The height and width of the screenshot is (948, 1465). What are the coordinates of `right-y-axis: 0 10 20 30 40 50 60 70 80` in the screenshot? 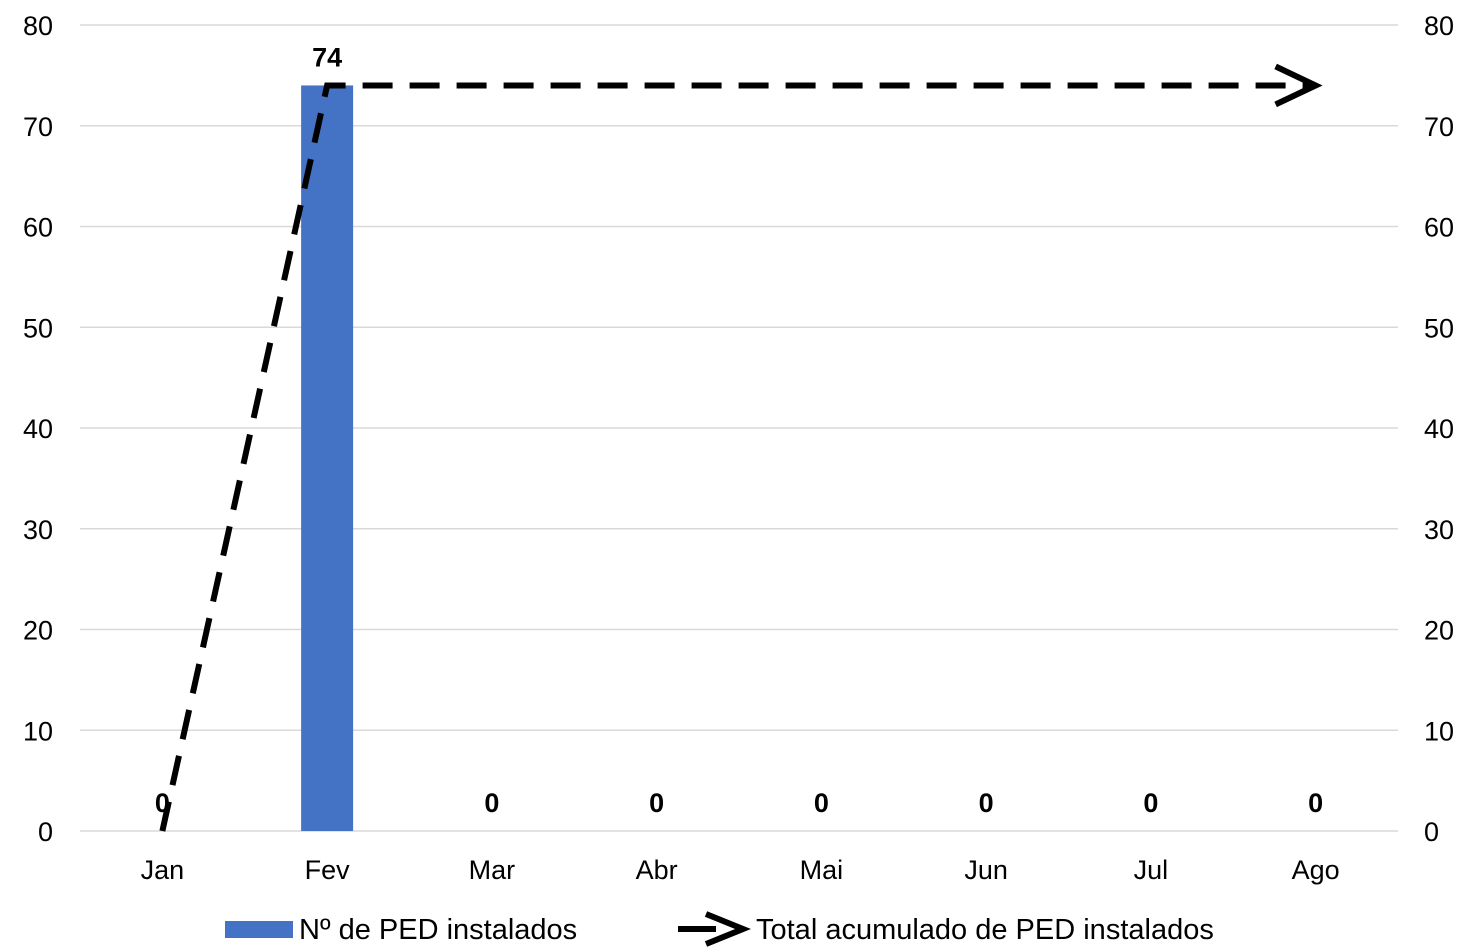 It's located at (1439, 429).